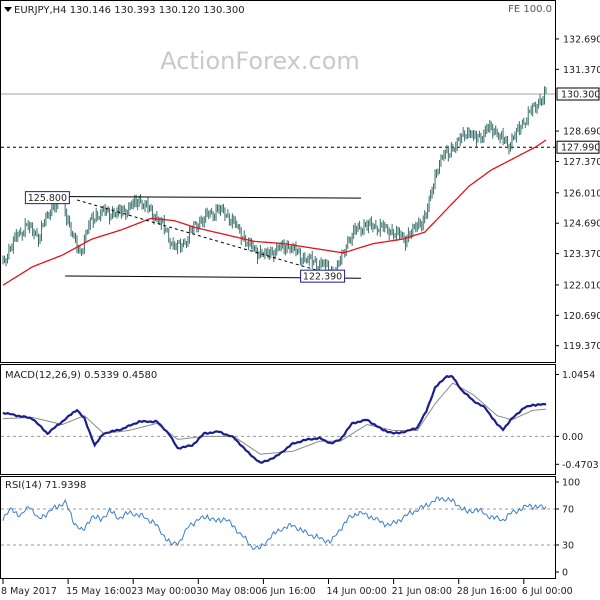 This screenshot has height=600, width=600. What do you see at coordinates (571, 483) in the screenshot?
I see `rsi-y-tick-label: 100` at bounding box center [571, 483].